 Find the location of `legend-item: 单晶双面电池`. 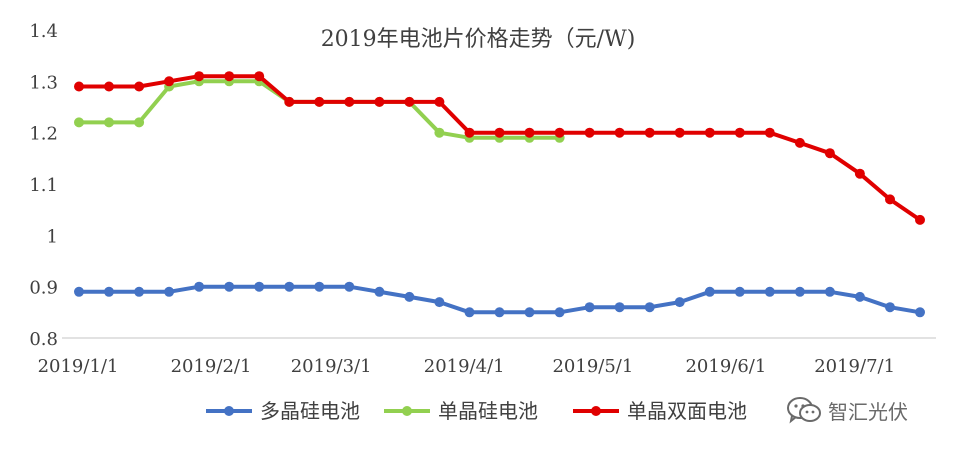

legend-item: 单晶双面电池 is located at coordinates (660, 411).